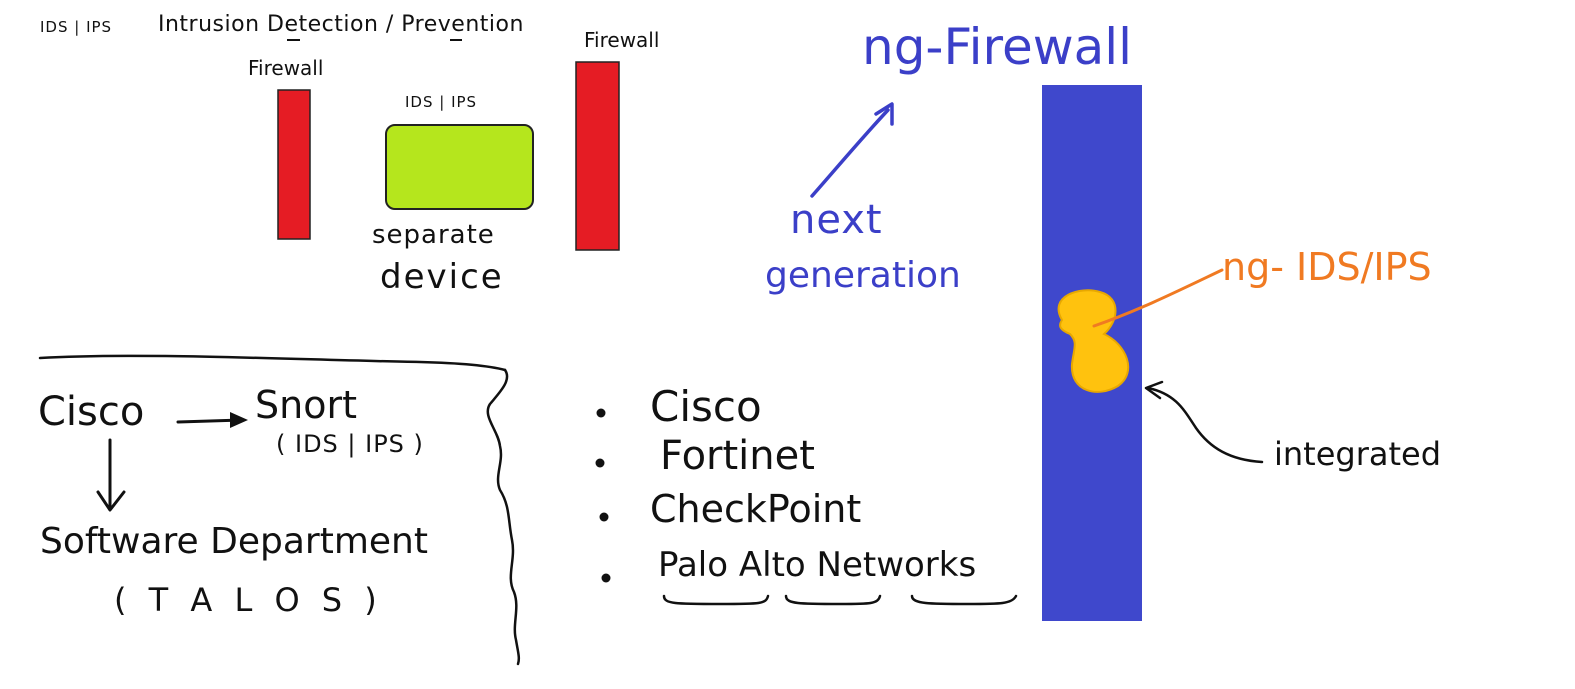 This screenshot has height=689, width=1575. Describe the element at coordinates (1327, 267) in the screenshot. I see `ng-ids-ips-label: ng- IDS/IPS` at that location.